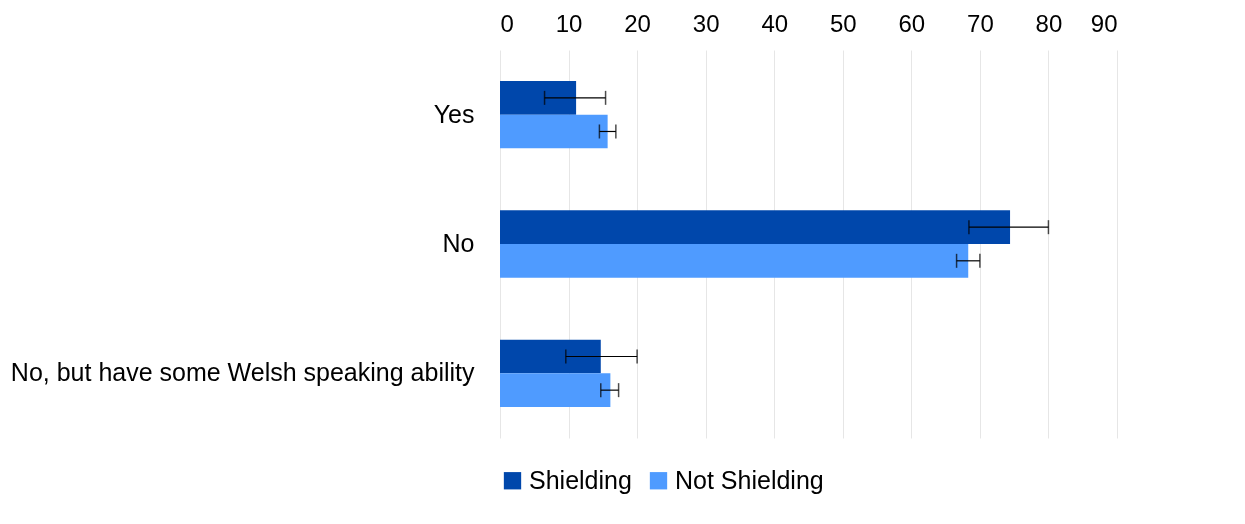 The image size is (1245, 524). Describe the element at coordinates (458, 243) in the screenshot. I see `y-tick-label: No` at that location.